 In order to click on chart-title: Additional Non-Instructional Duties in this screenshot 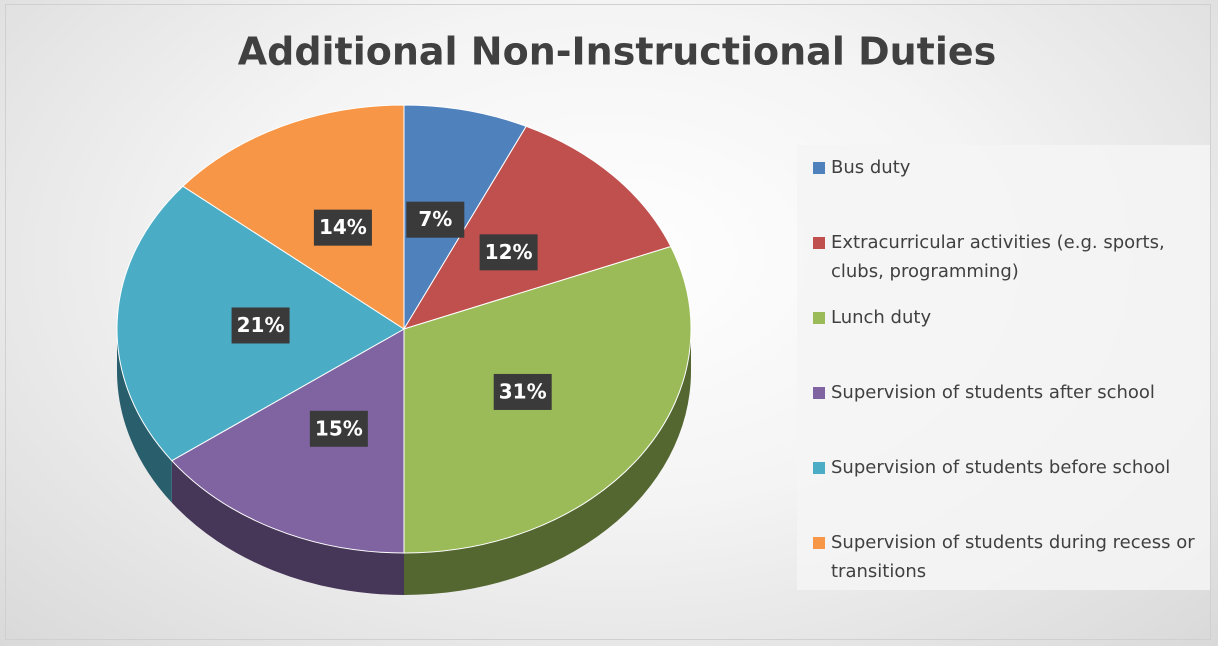, I will do `click(617, 52)`.